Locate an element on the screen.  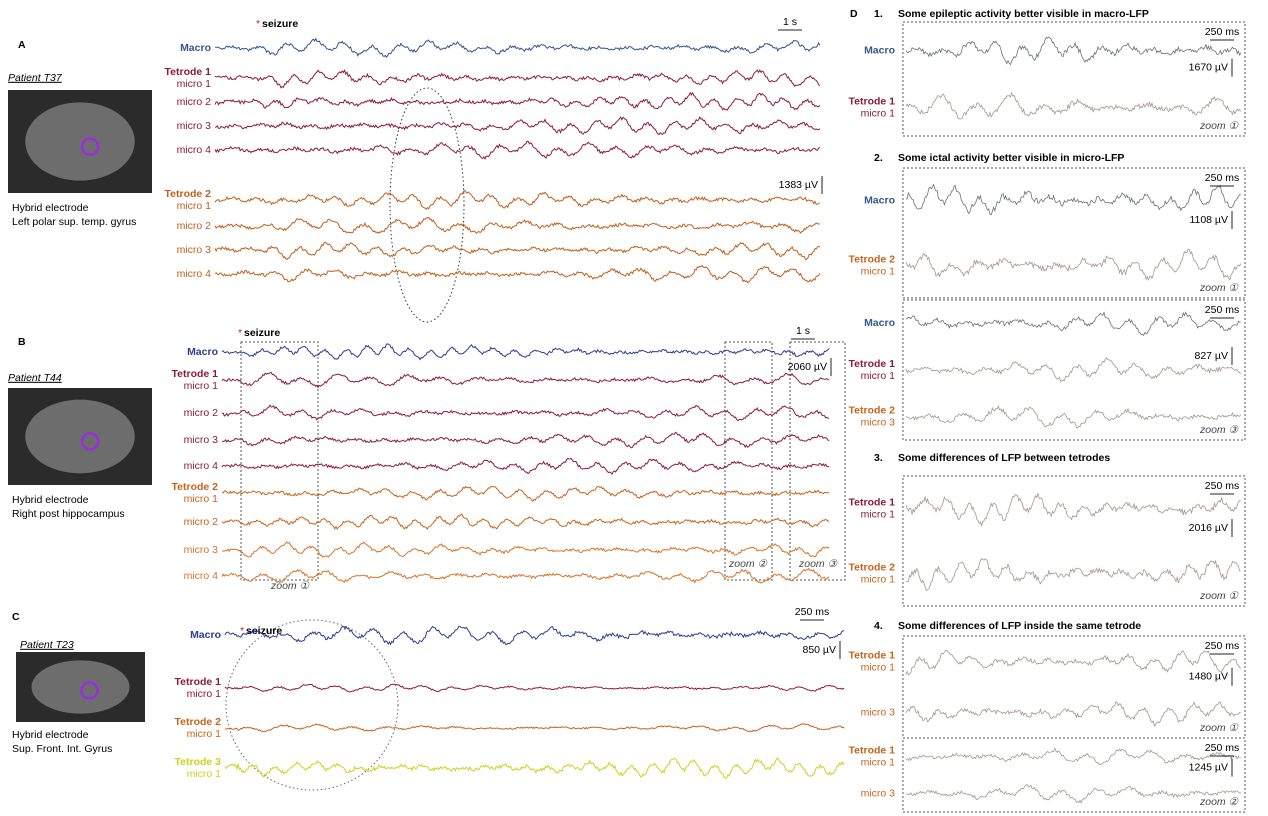
panel-letter: C is located at coordinates (16, 617).